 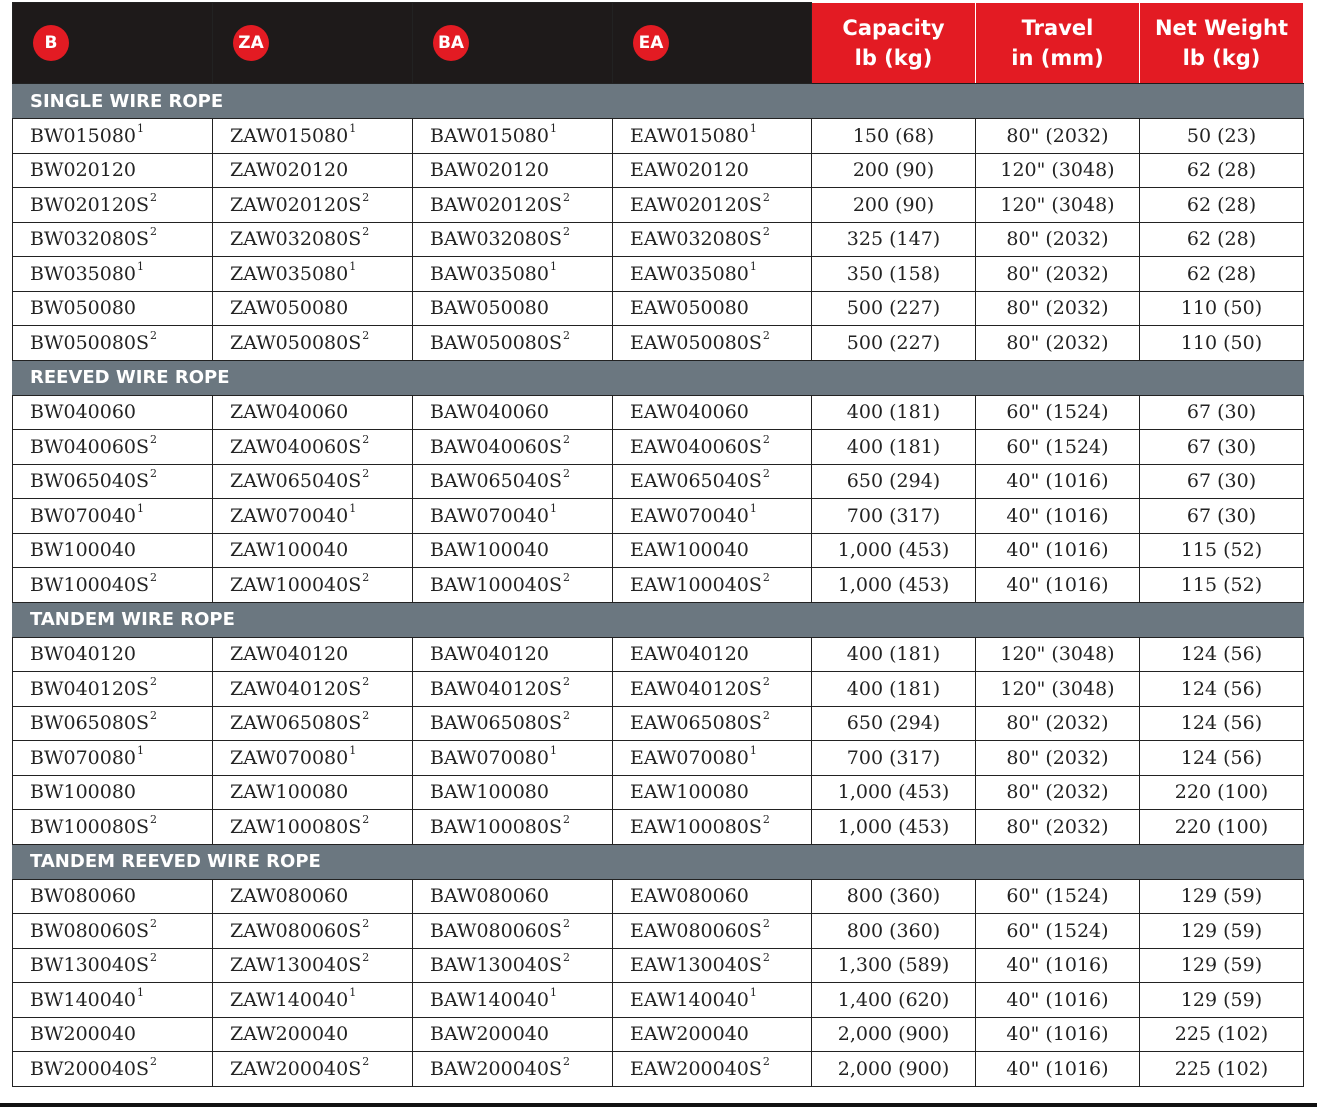 What do you see at coordinates (893, 1069) in the screenshot?
I see `capacity-cell: 2,000 (900)` at bounding box center [893, 1069].